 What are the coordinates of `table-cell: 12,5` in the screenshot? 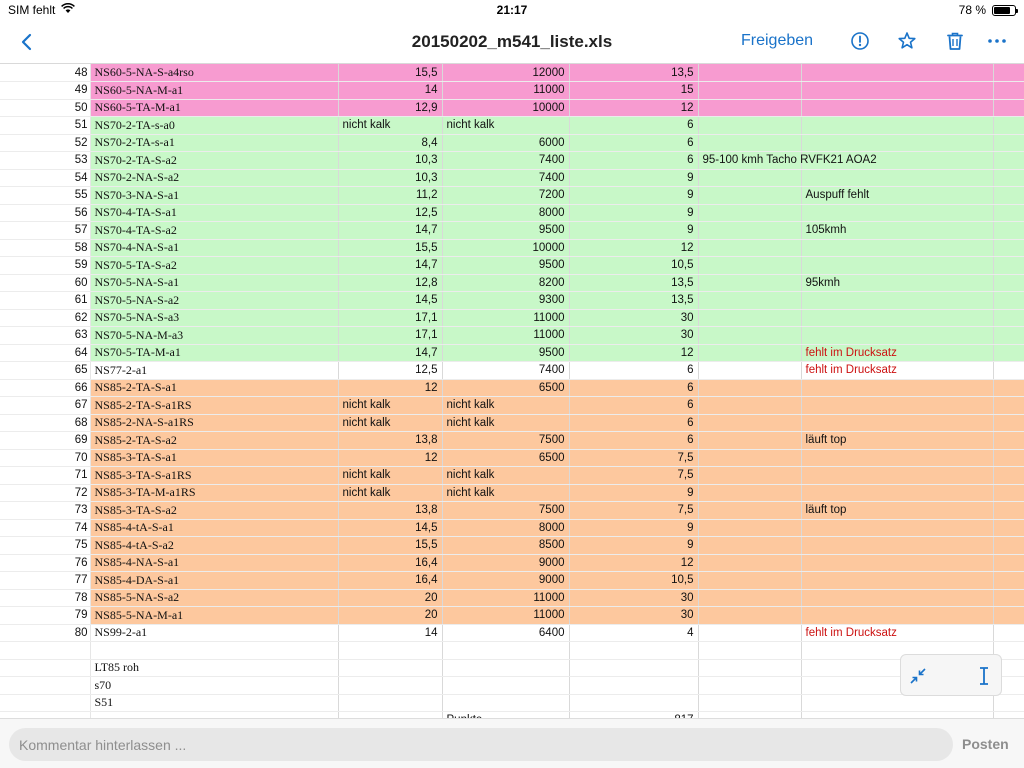 It's located at (390, 370).